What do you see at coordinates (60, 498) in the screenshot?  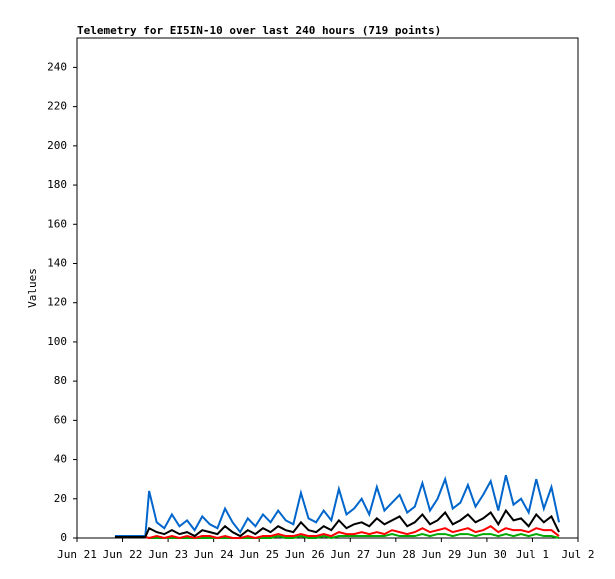 I see `y-tick-label: 20` at bounding box center [60, 498].